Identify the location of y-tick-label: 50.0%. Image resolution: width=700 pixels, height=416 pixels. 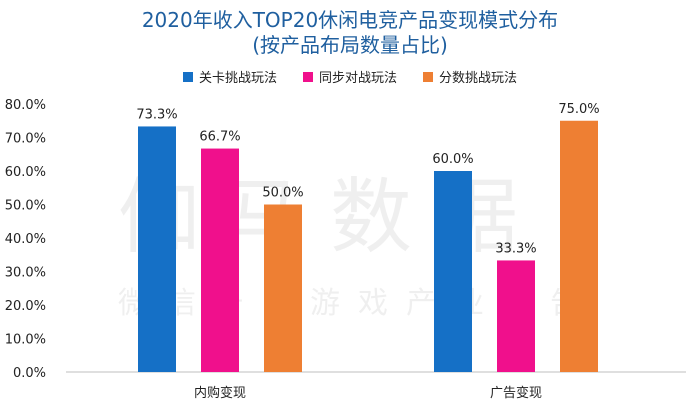
(25, 206).